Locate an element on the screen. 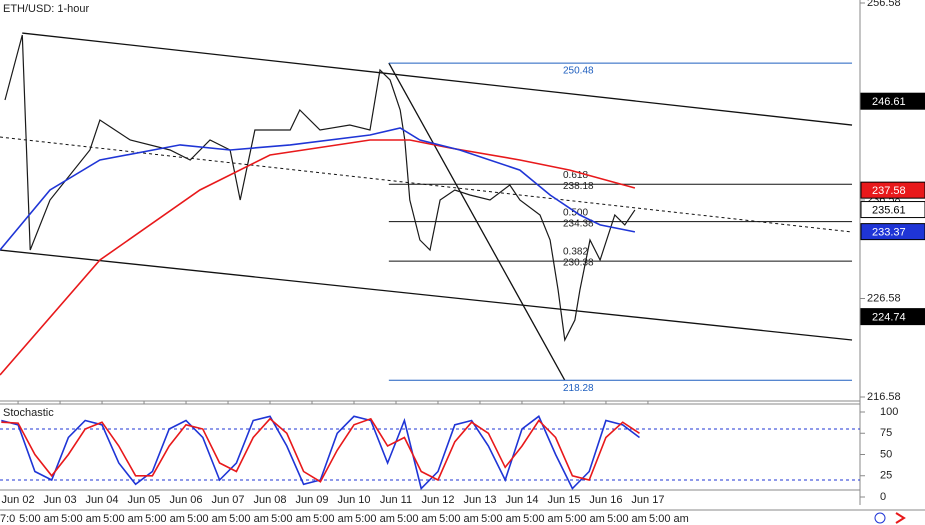 This screenshot has height=525, width=925. chart-title: ETH/USD: 1-hour is located at coordinates (46, 9).